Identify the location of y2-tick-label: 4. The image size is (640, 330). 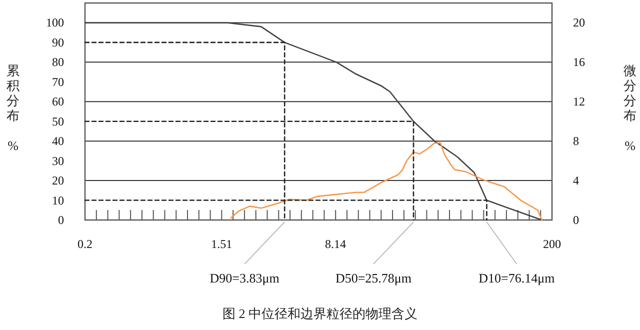
(576, 181).